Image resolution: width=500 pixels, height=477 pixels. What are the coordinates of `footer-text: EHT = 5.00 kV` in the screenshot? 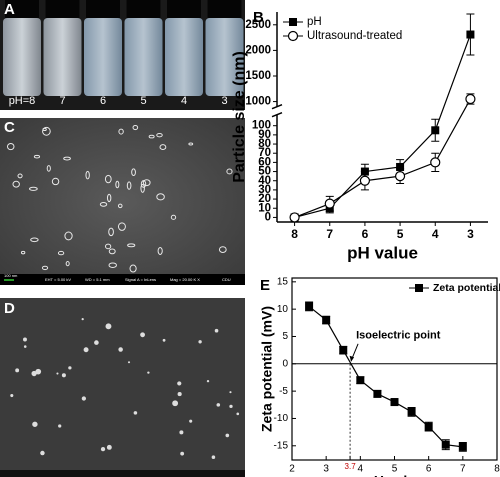 It's located at (58, 279).